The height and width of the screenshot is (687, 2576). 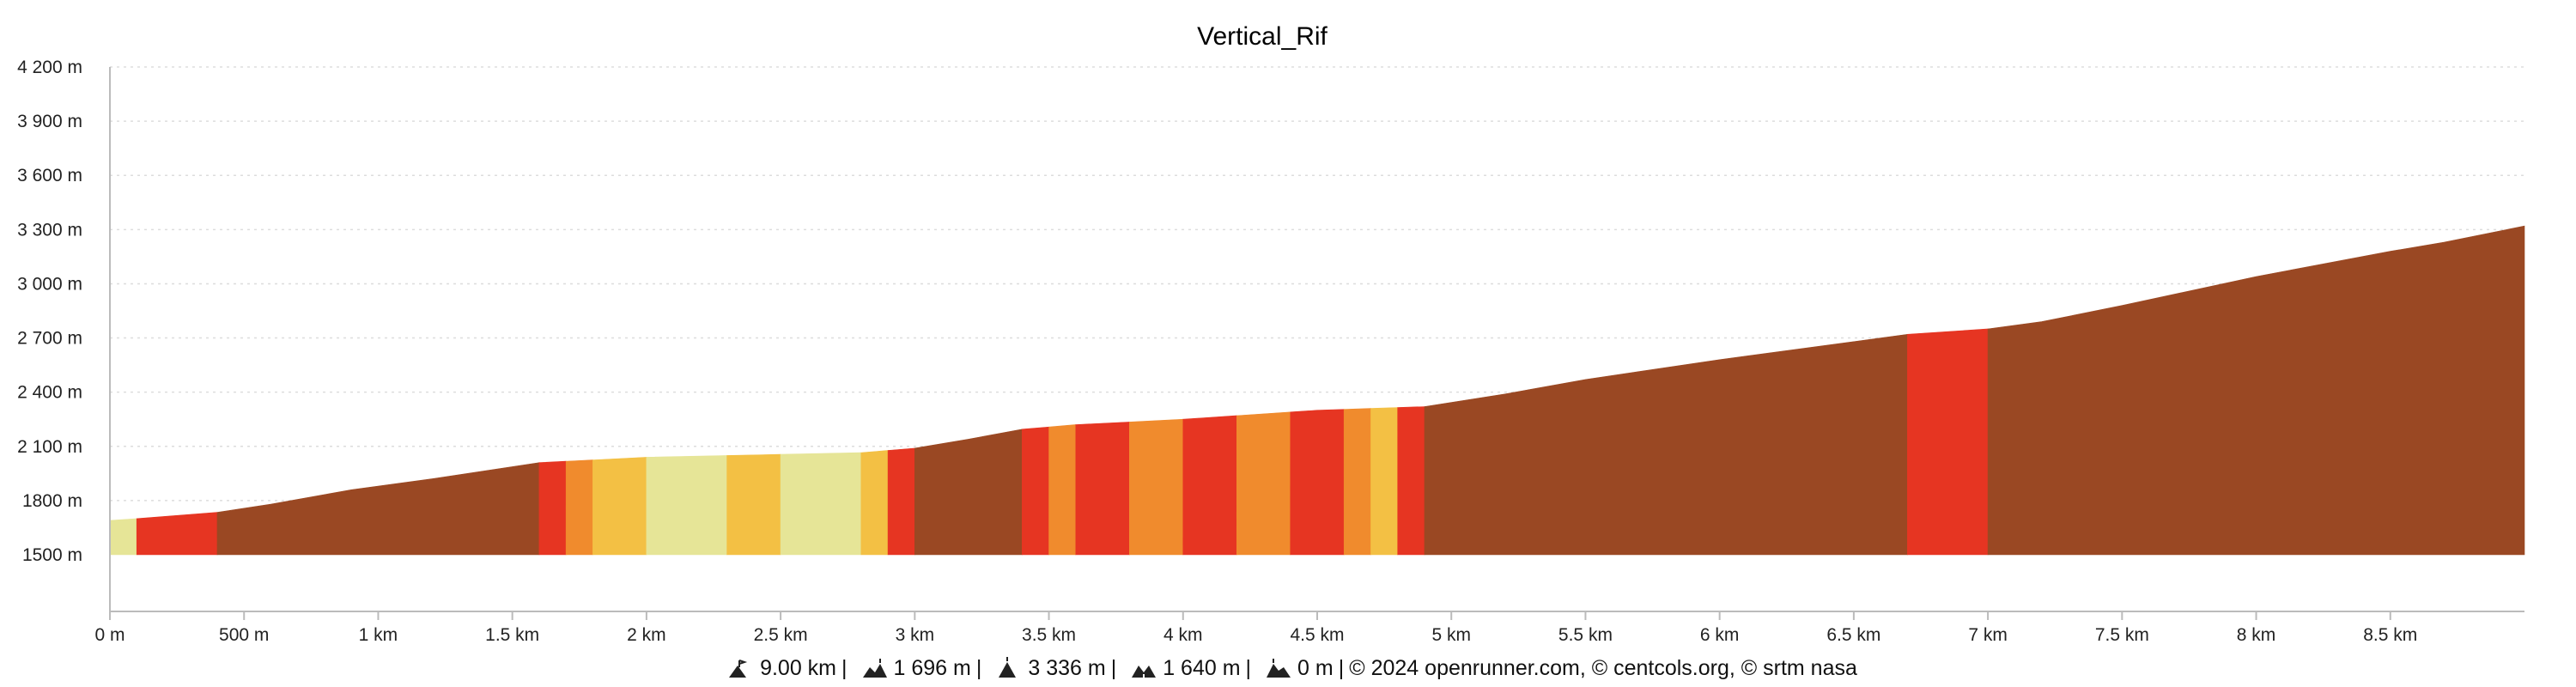 What do you see at coordinates (1586, 635) in the screenshot?
I see `x-tick-label: 5.5 km` at bounding box center [1586, 635].